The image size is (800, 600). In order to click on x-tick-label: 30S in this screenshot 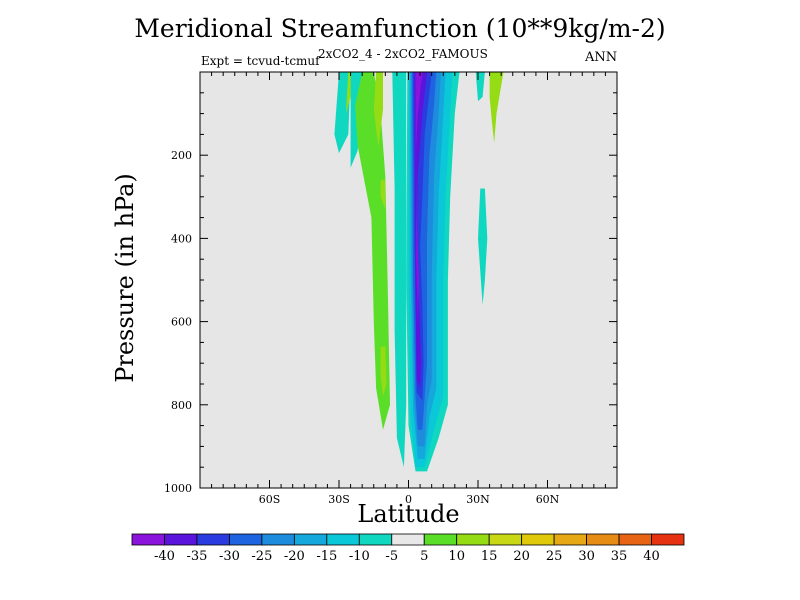, I will do `click(339, 499)`.